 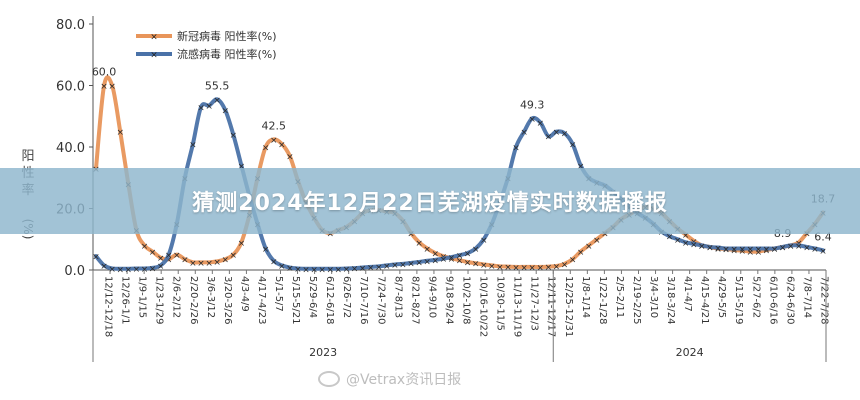 I want to click on data-label: 49.3, so click(x=532, y=104).